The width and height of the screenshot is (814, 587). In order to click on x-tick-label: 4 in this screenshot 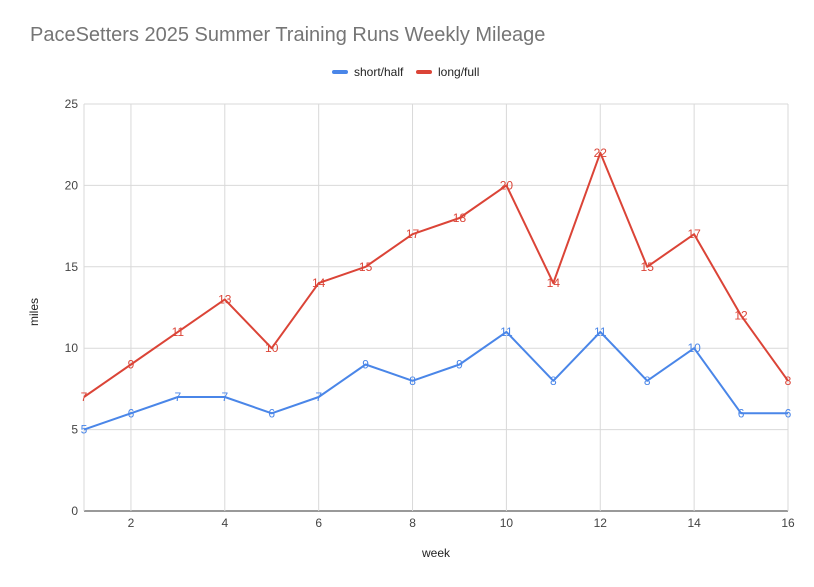, I will do `click(224, 523)`.